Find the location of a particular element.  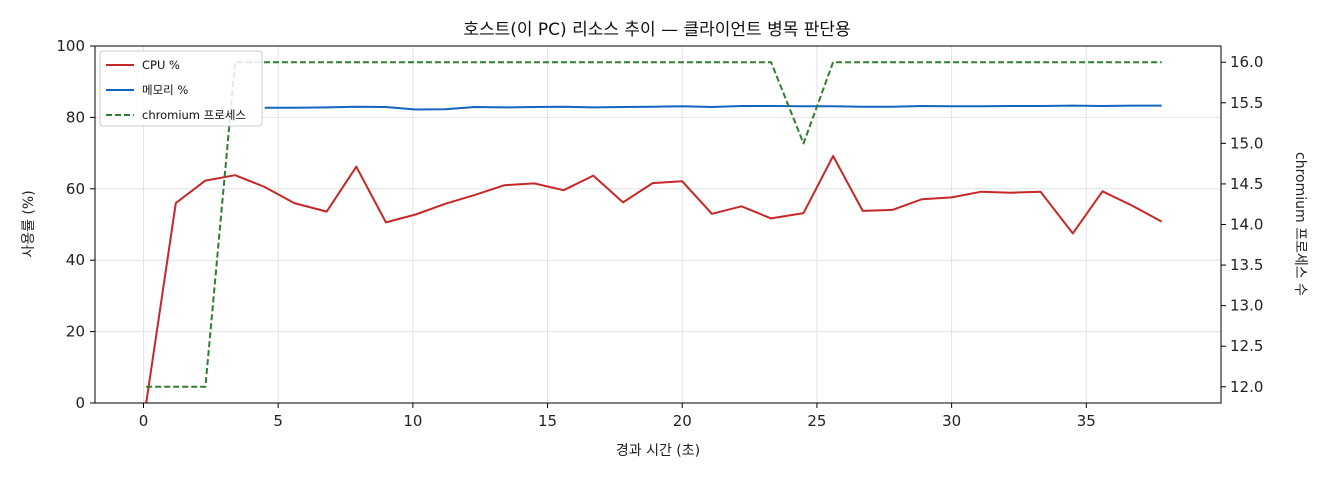

legend-label: chromium 프로세스 is located at coordinates (194, 115).